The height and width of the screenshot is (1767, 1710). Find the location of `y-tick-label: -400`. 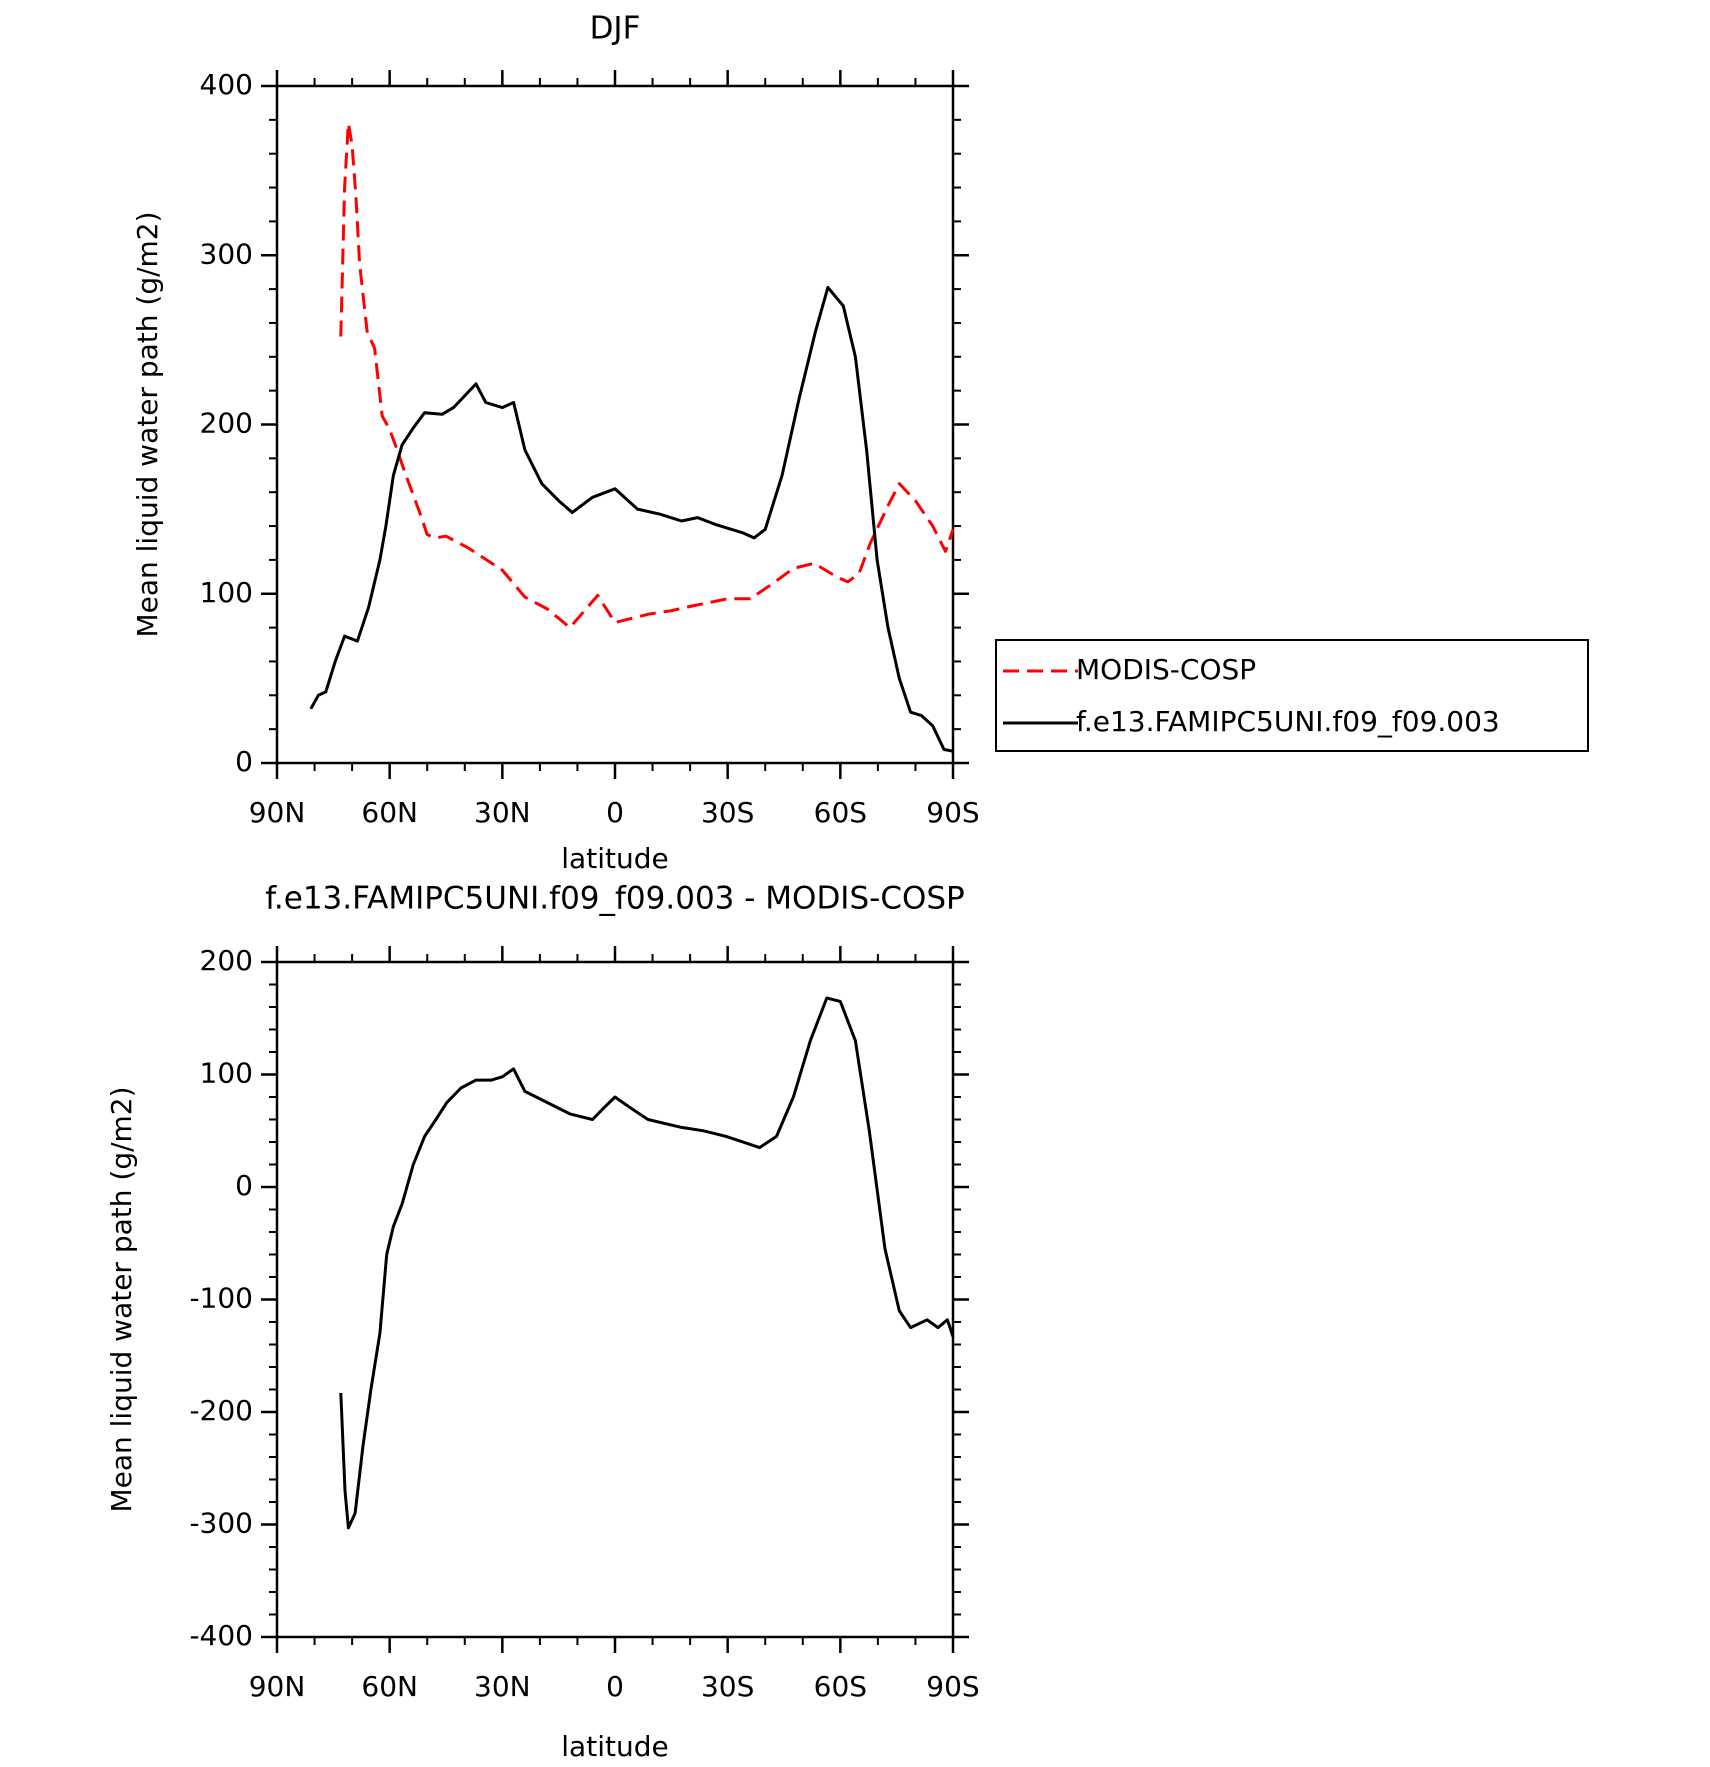

y-tick-label: -400 is located at coordinates (221, 1635).